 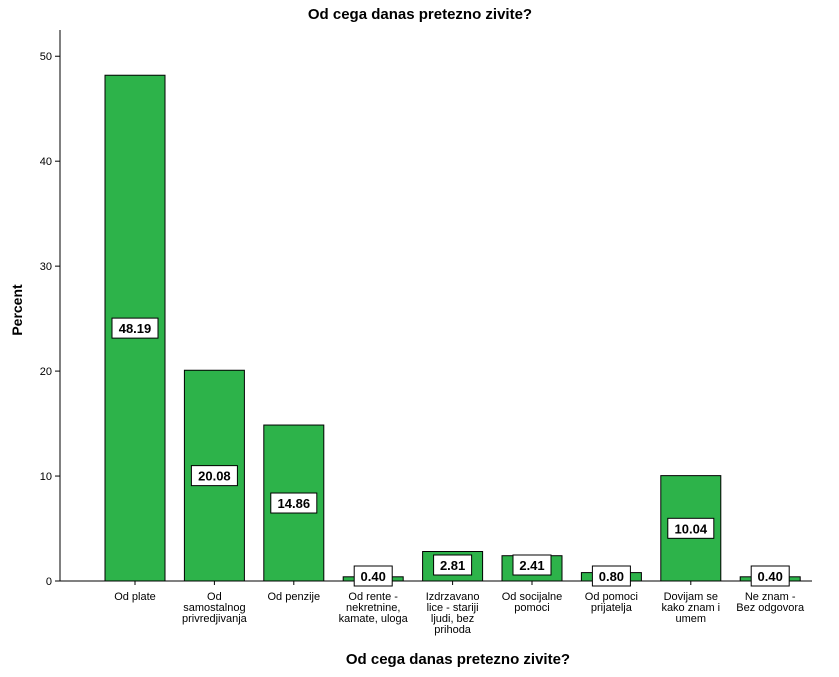 I want to click on y-tick-label: 30, so click(x=46, y=267).